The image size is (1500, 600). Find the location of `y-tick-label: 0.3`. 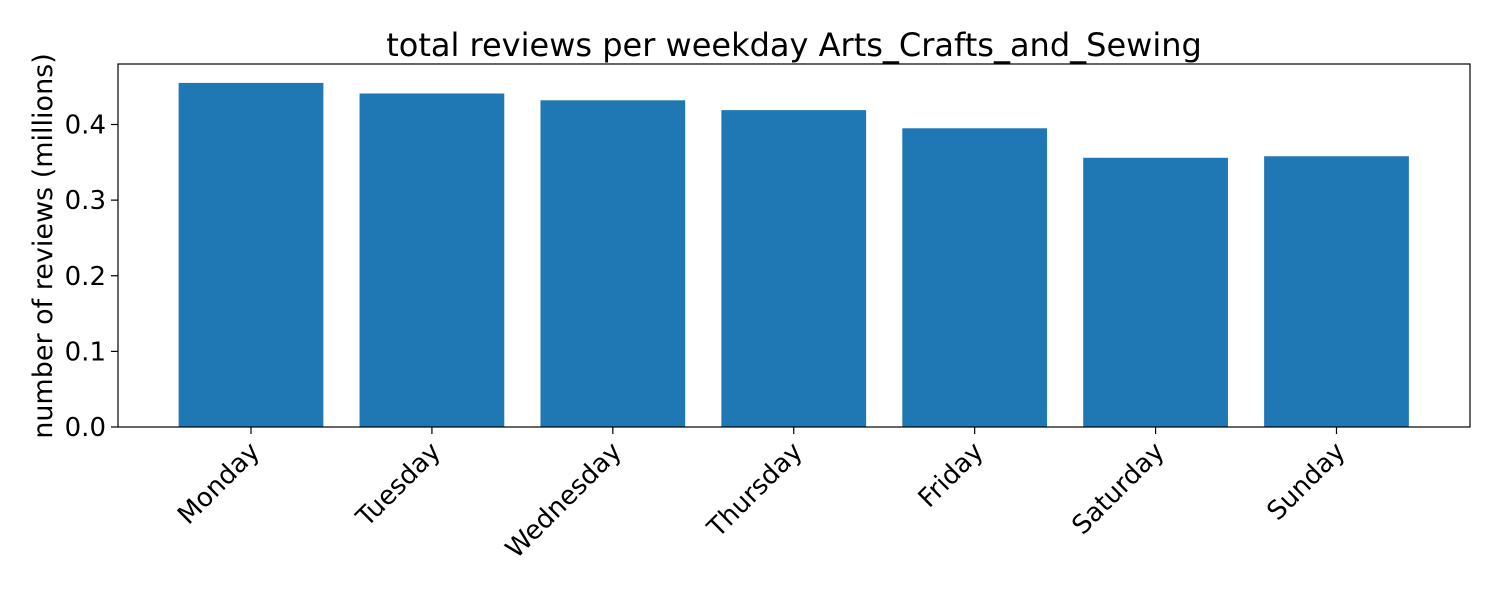

y-tick-label: 0.3 is located at coordinates (85, 201).